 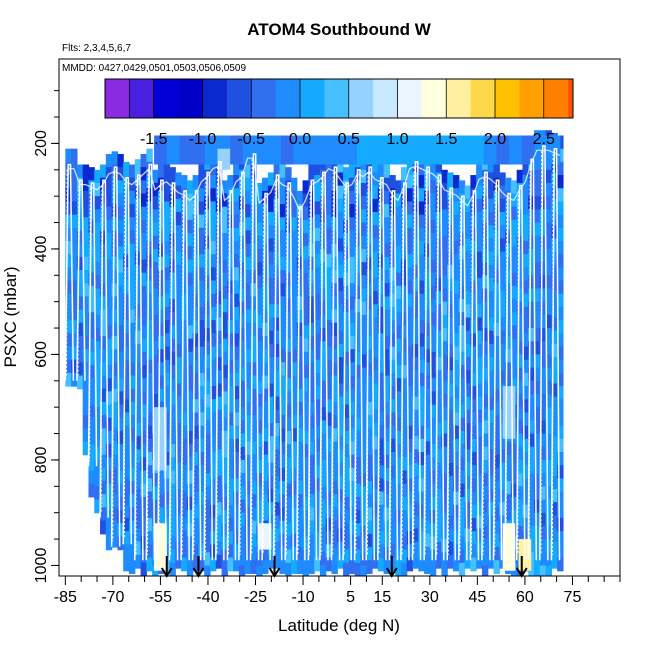 I want to click on flights-note: Flts: 2,3,4,5,6,7, so click(x=96, y=48).